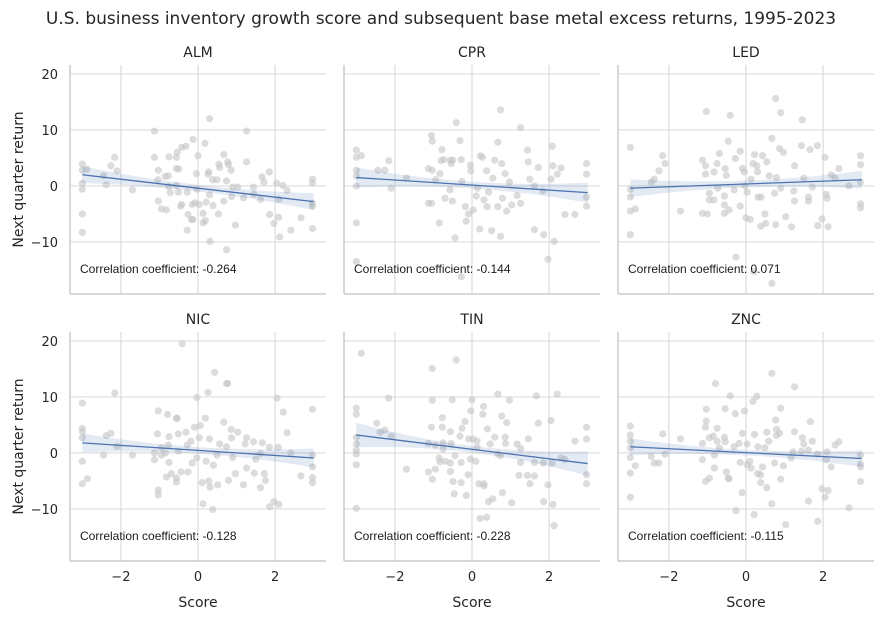 This screenshot has width=883, height=619. What do you see at coordinates (823, 577) in the screenshot?
I see `x-tick-label: 2` at bounding box center [823, 577].